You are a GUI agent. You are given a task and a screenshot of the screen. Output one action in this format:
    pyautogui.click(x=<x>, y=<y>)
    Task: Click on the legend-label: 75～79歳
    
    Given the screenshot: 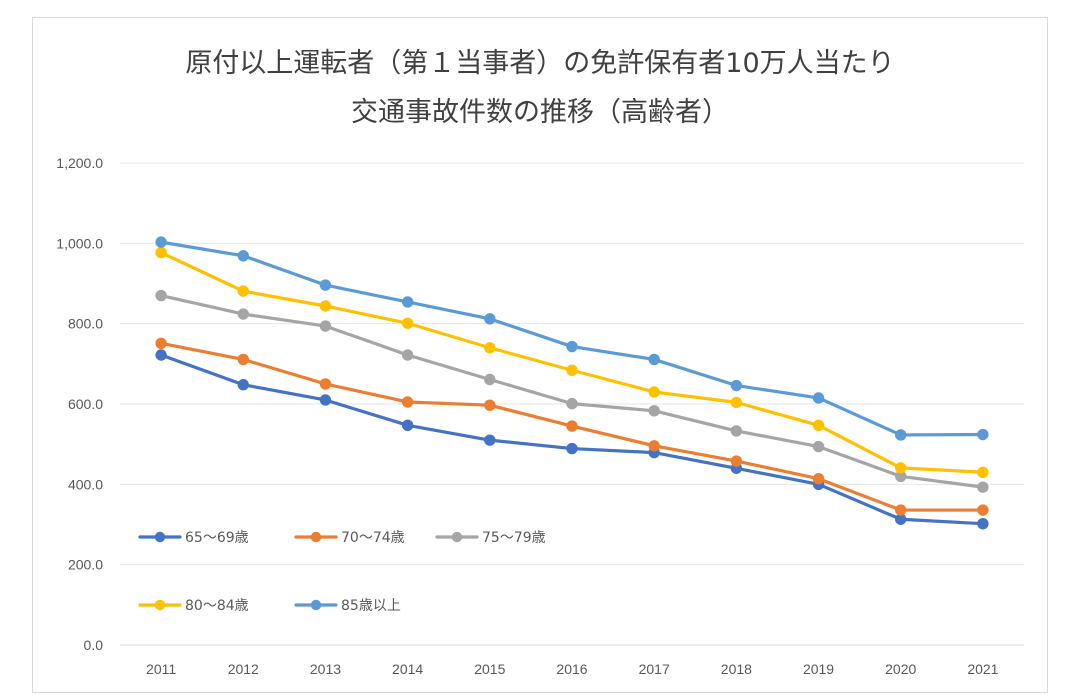 What is the action you would take?
    pyautogui.click(x=514, y=538)
    